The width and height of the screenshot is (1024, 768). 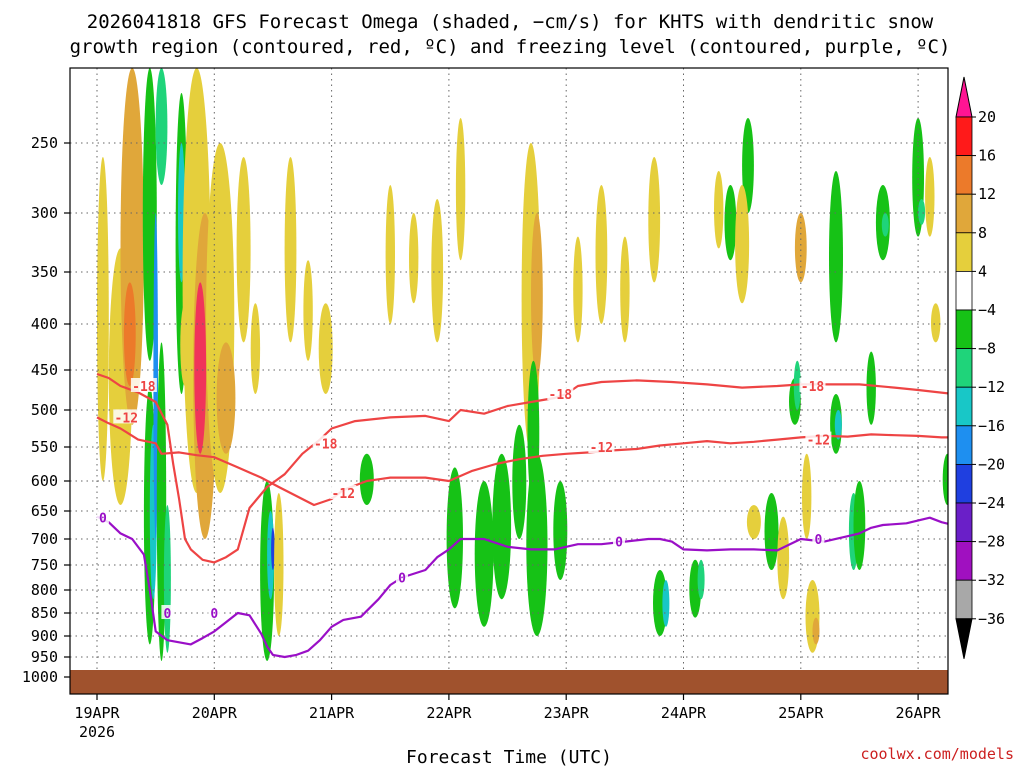 I want to click on x-tick-label-3: 22APR, so click(x=449, y=713).